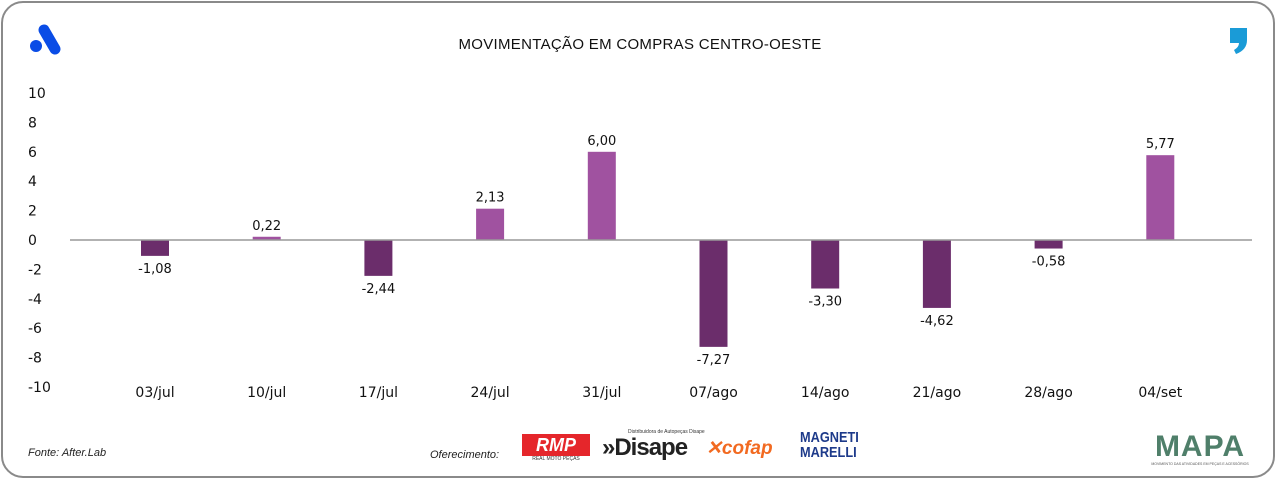 The height and width of the screenshot is (483, 1280). I want to click on x-tick-label: 21/ago, so click(937, 393).